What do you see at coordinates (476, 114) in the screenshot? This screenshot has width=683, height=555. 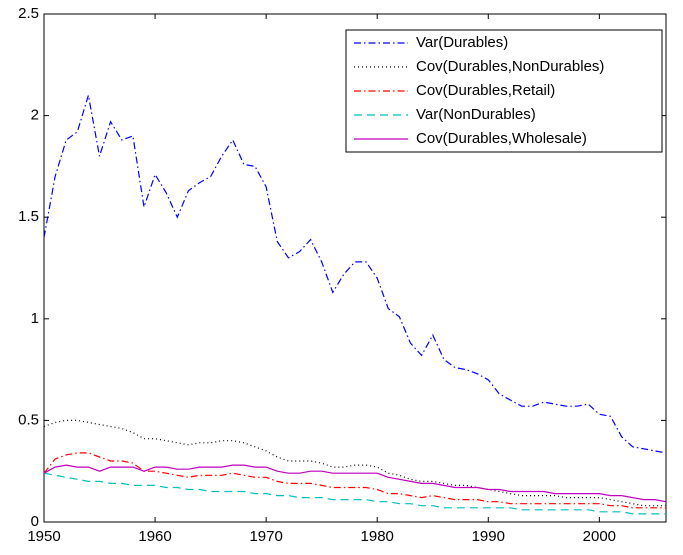 I see `legend-label: Var(NonDurables)` at bounding box center [476, 114].